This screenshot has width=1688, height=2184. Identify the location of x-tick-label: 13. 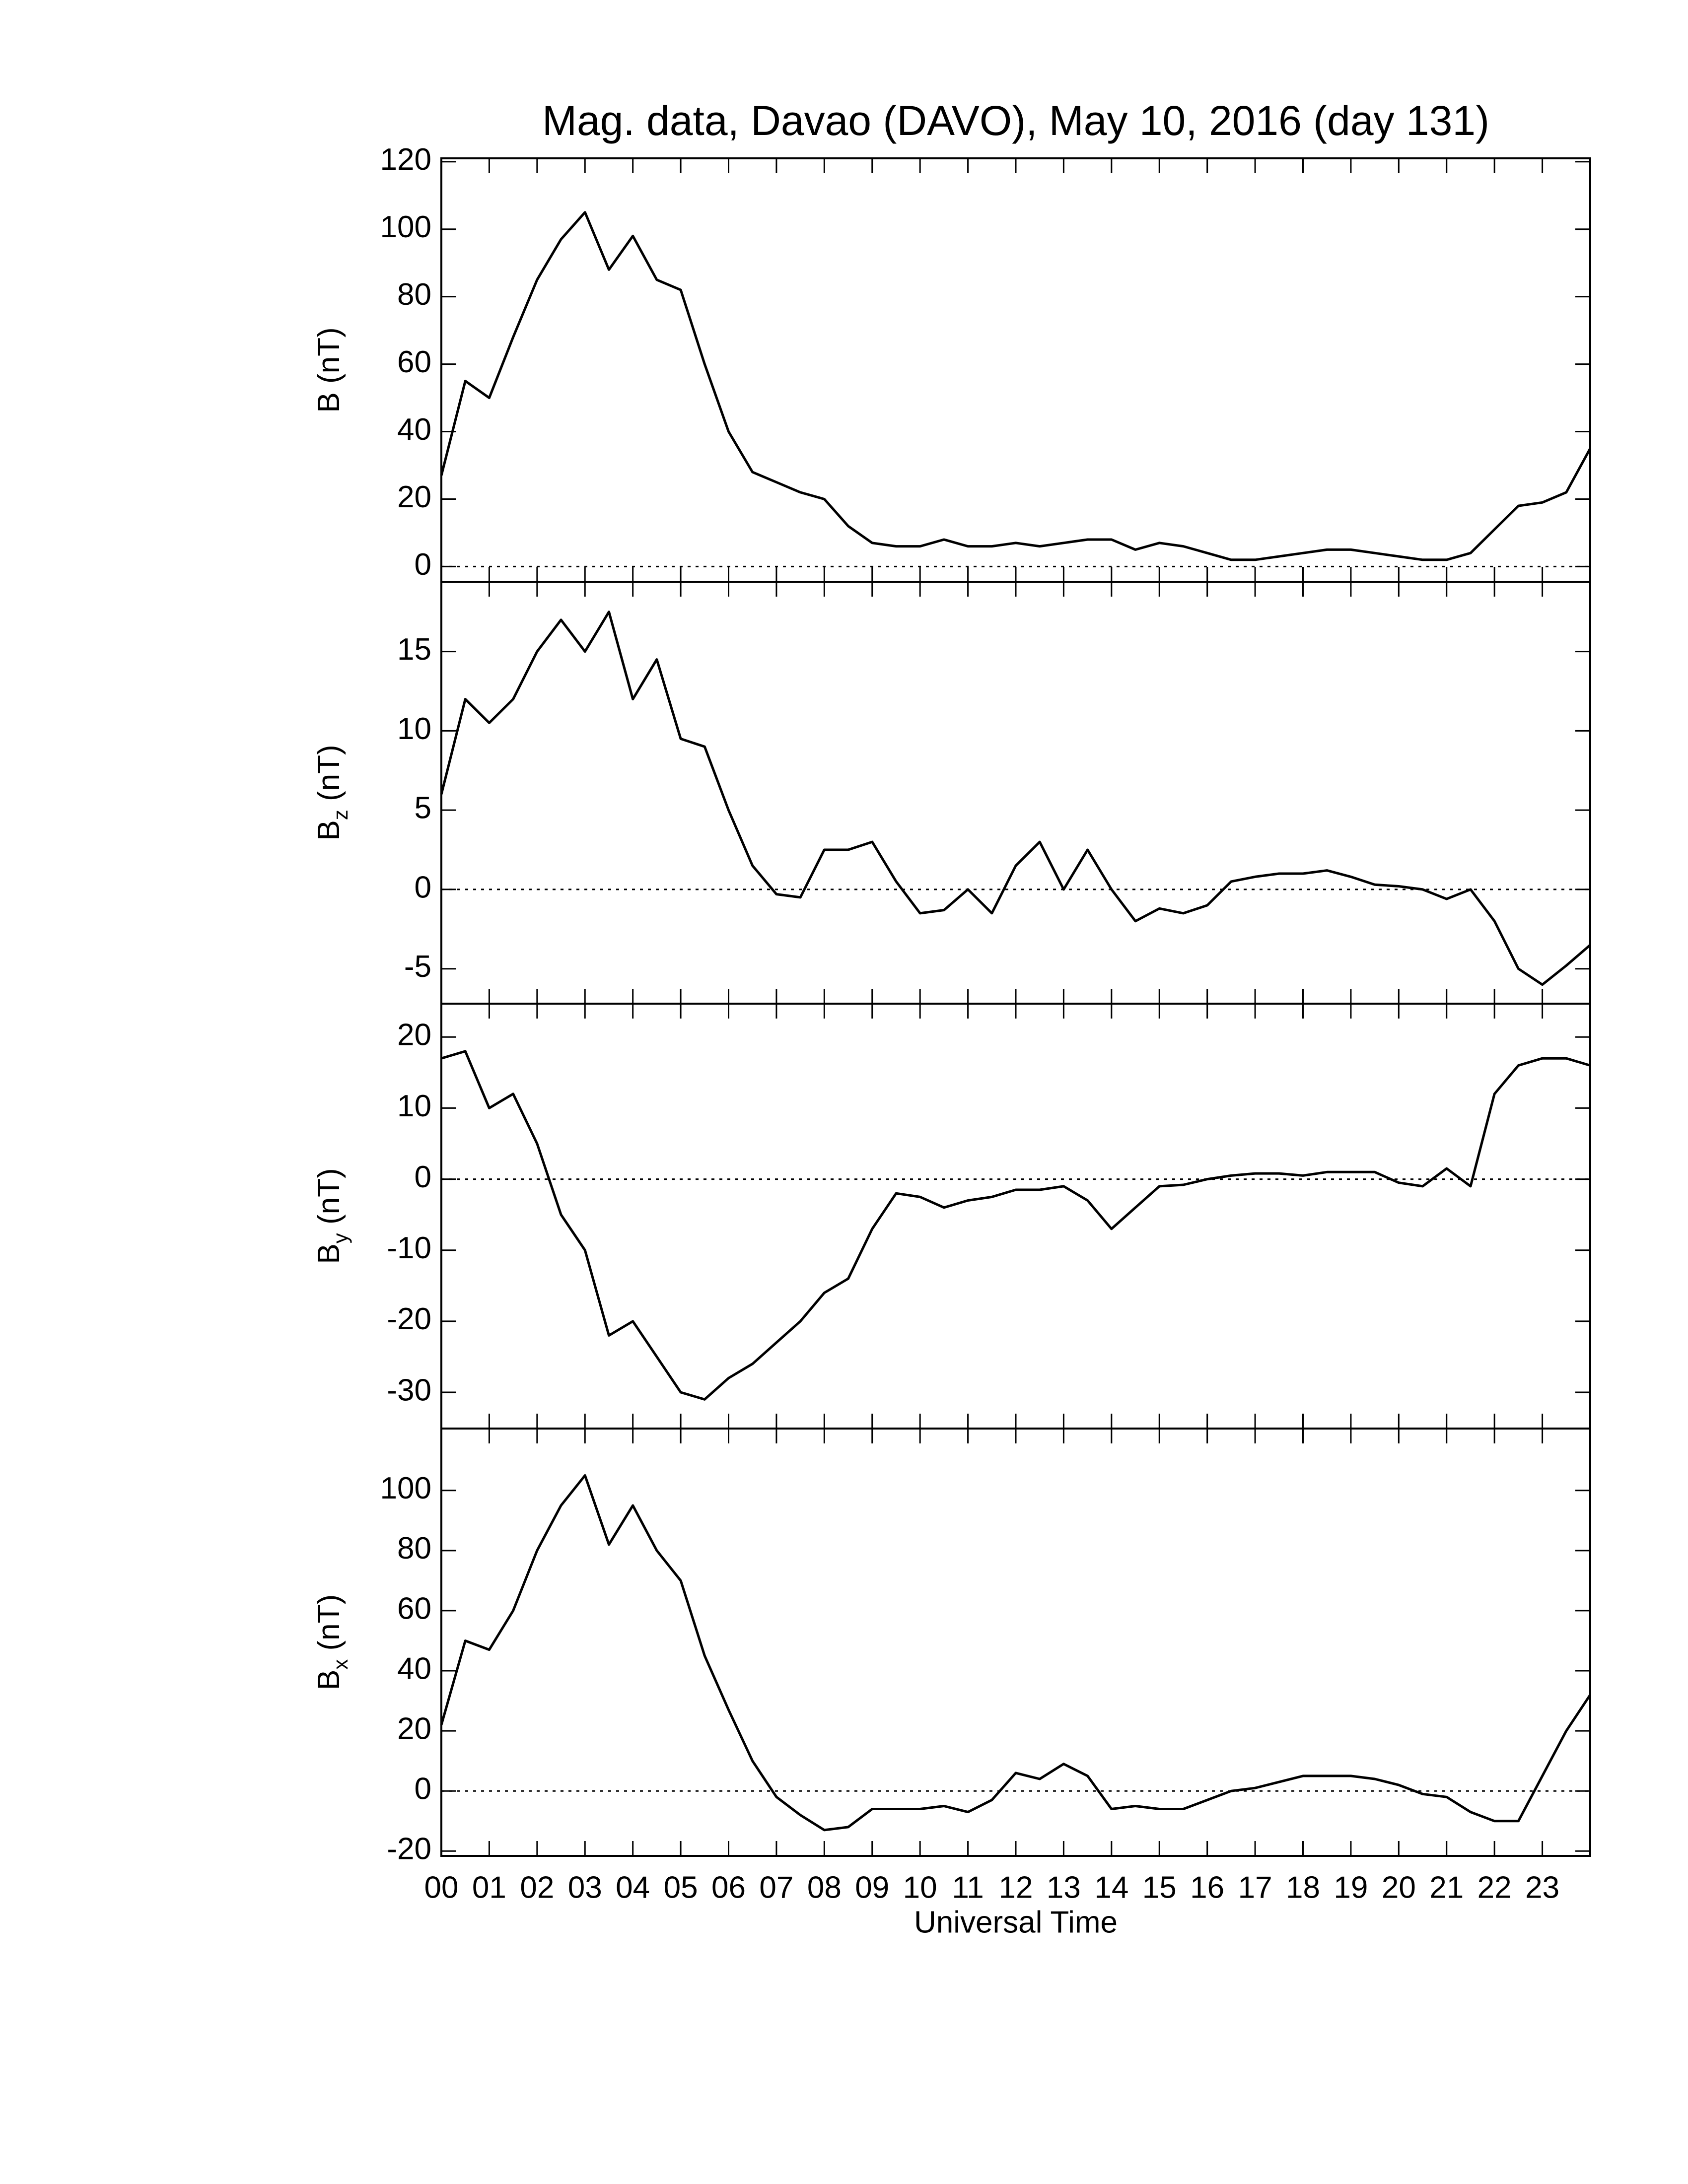
(1064, 1887).